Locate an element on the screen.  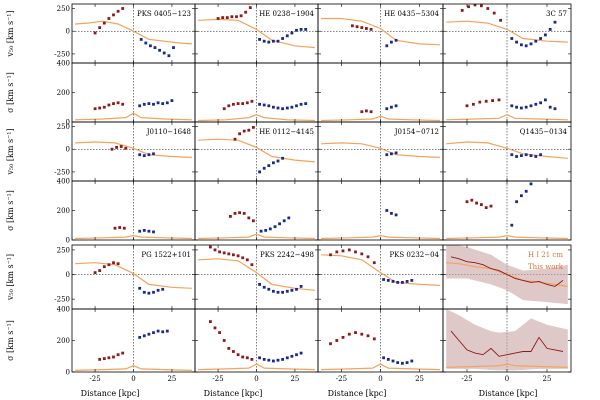
quasar-name: HE 0112−4145 is located at coordinates (286, 132).